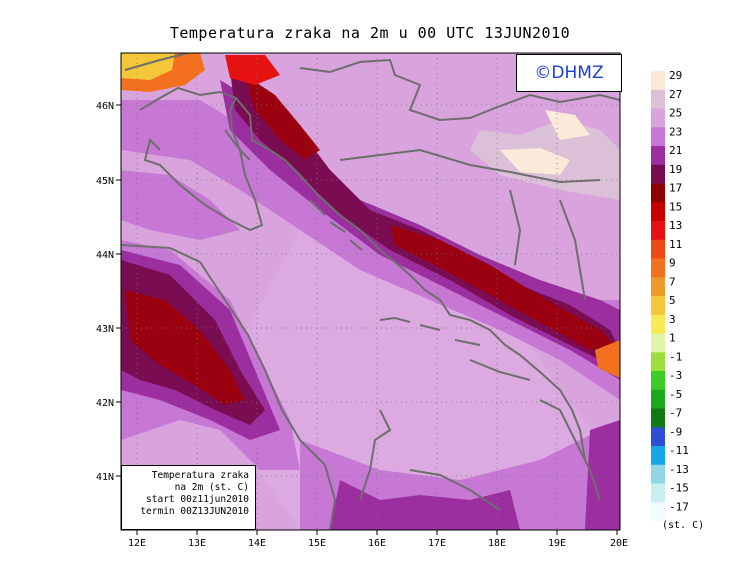 Image resolution: width=740 pixels, height=582 pixels. What do you see at coordinates (675, 169) in the screenshot?
I see `legend-label: 19` at bounding box center [675, 169].